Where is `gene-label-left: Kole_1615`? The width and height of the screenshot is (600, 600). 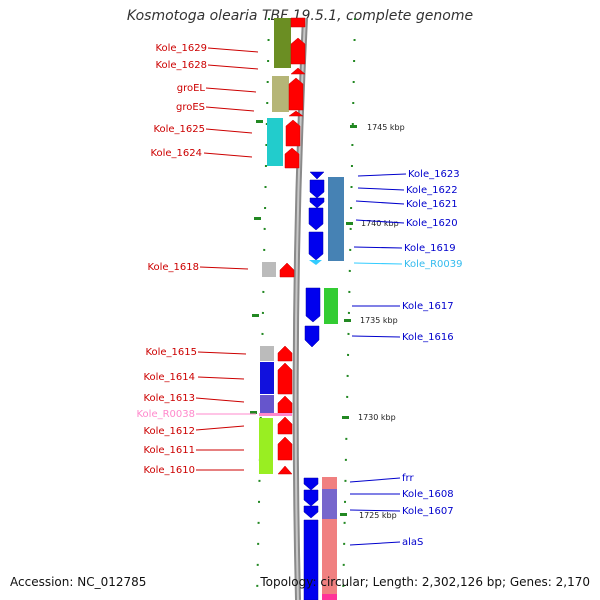 gene-label-left: Kole_1615 is located at coordinates (171, 352).